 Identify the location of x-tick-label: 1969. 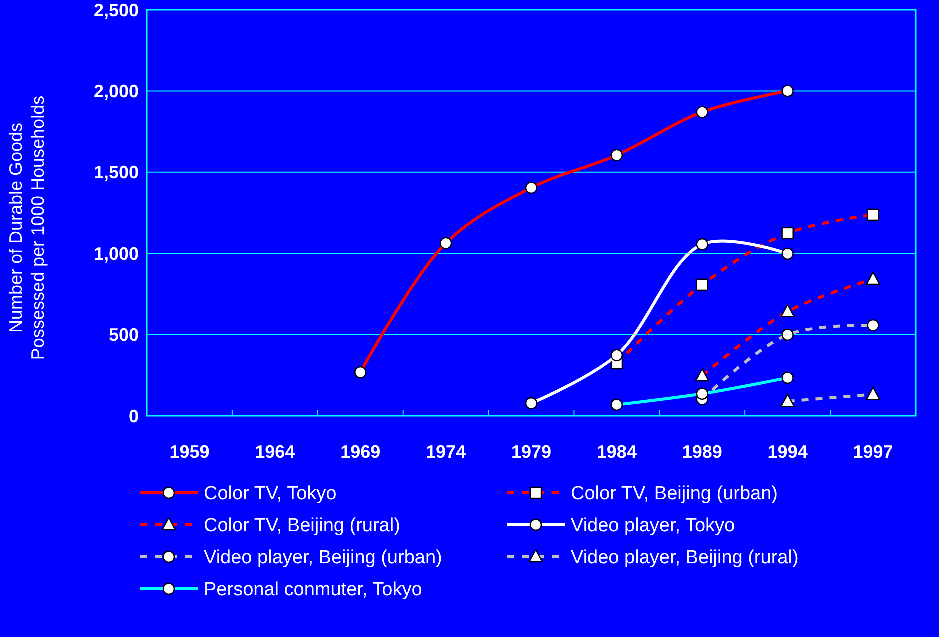
(360, 452).